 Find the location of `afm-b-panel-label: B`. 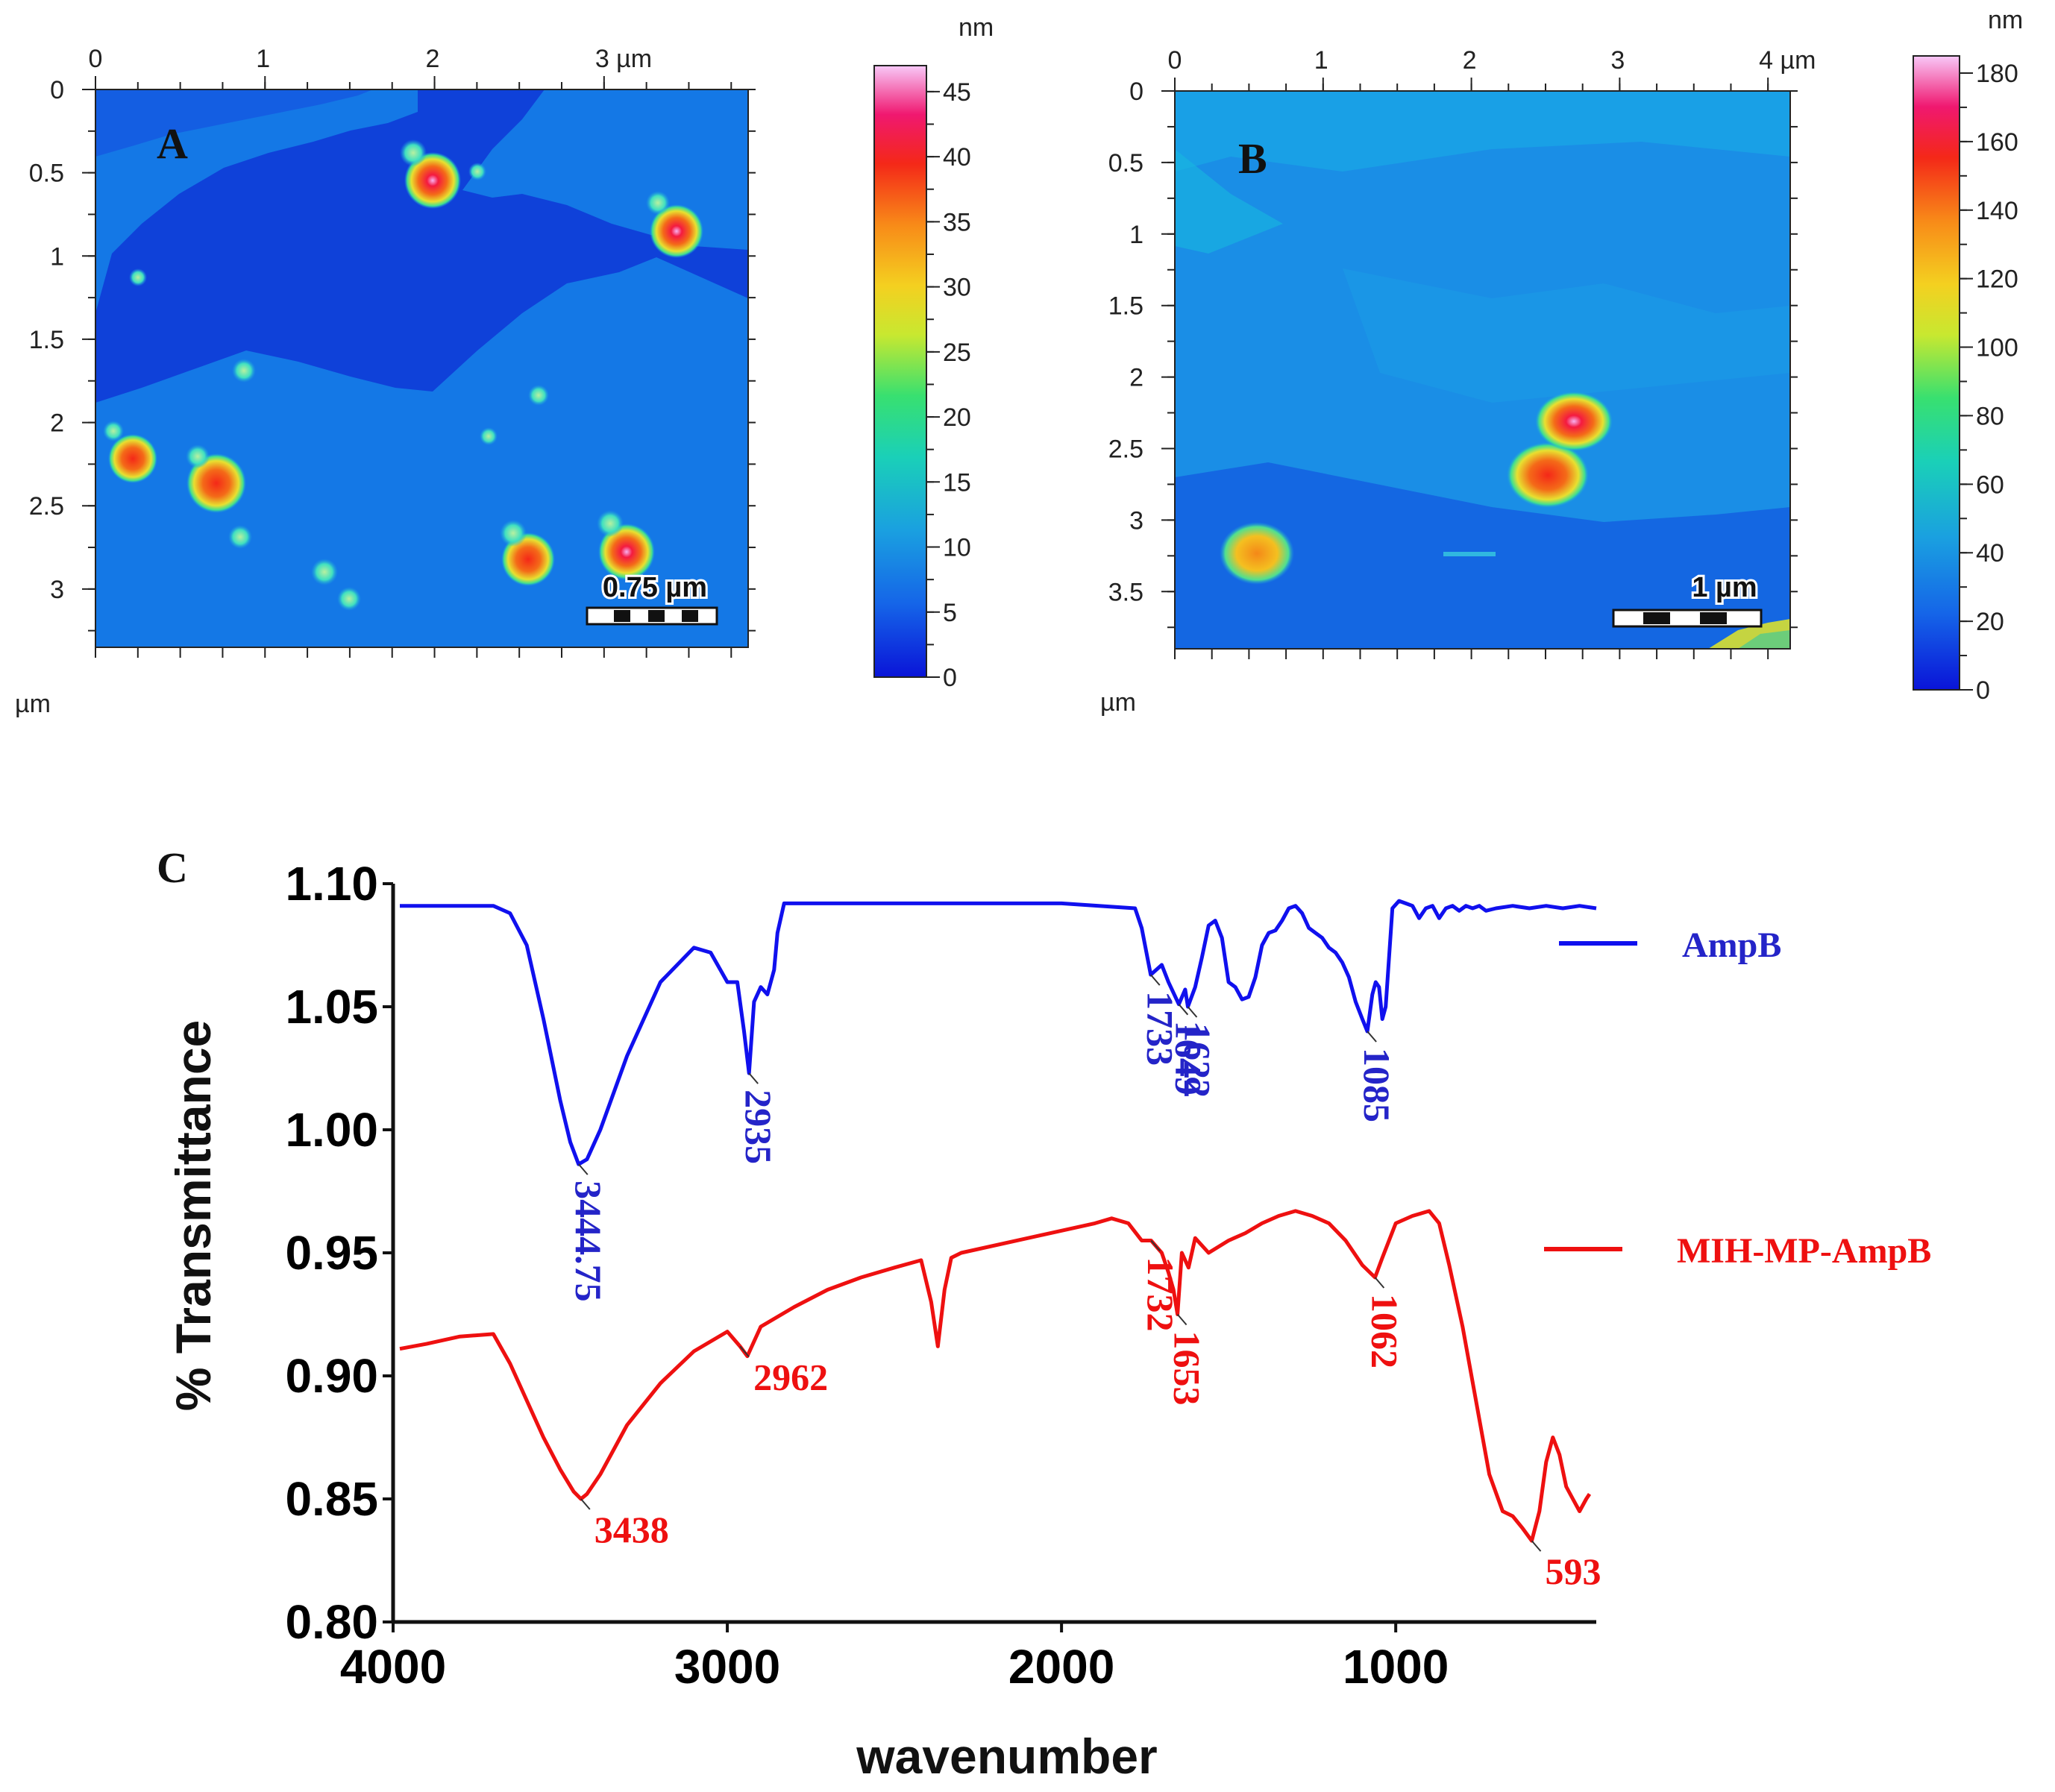

afm-b-panel-label: B is located at coordinates (1252, 158).